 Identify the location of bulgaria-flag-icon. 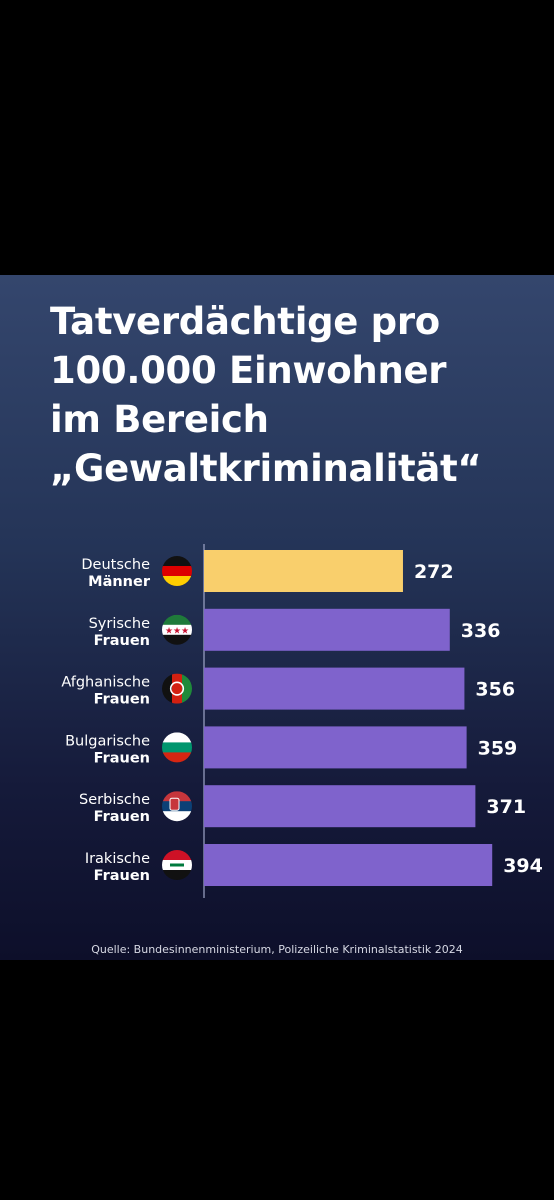
(177, 747).